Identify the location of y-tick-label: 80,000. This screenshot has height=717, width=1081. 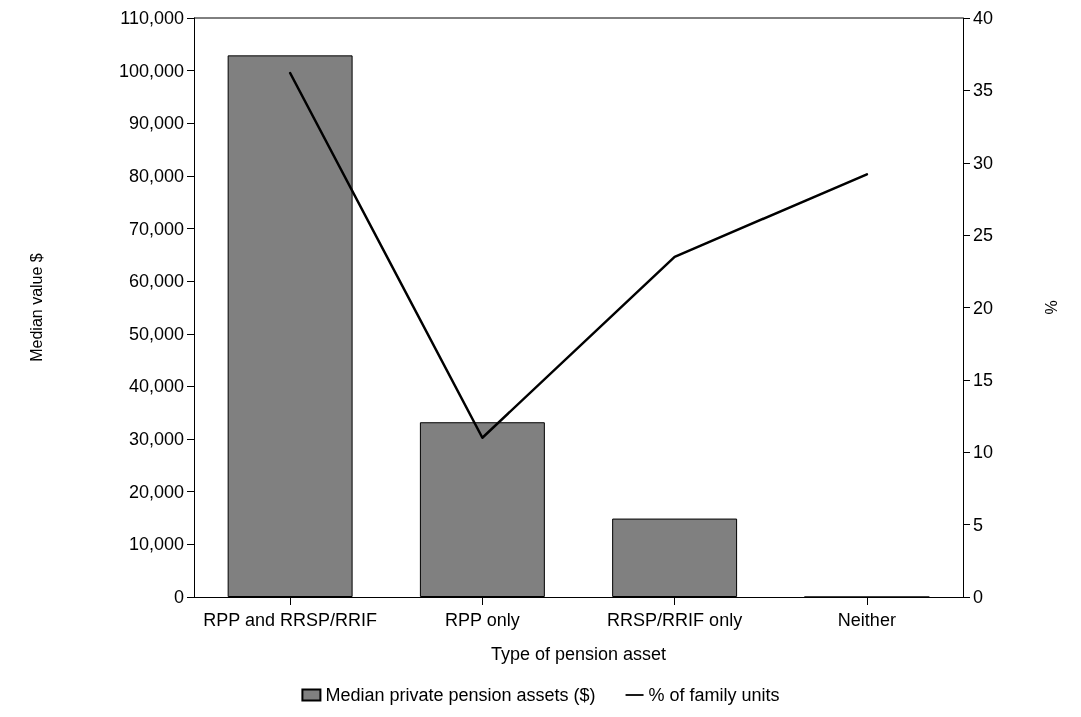
(156, 175).